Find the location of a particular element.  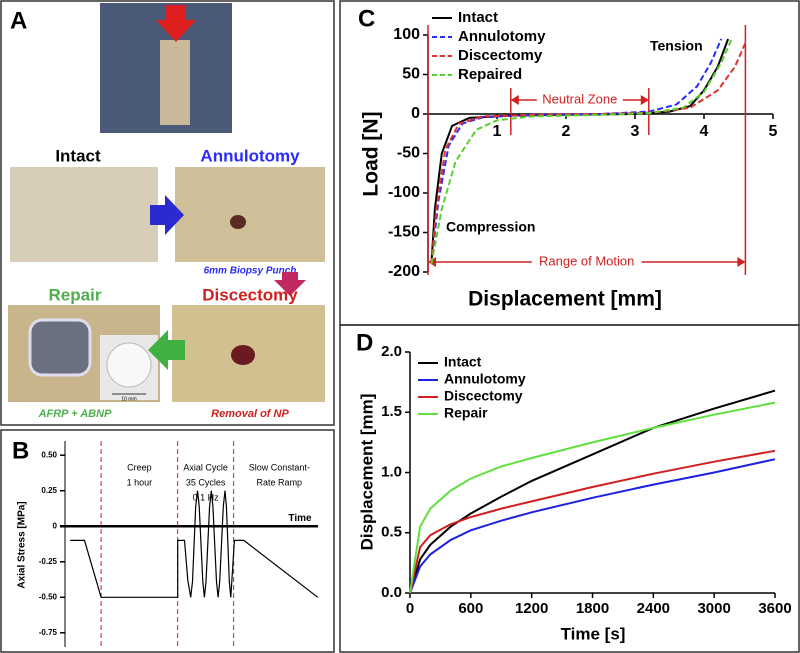

x-tick-label: 3600 is located at coordinates (774, 608).